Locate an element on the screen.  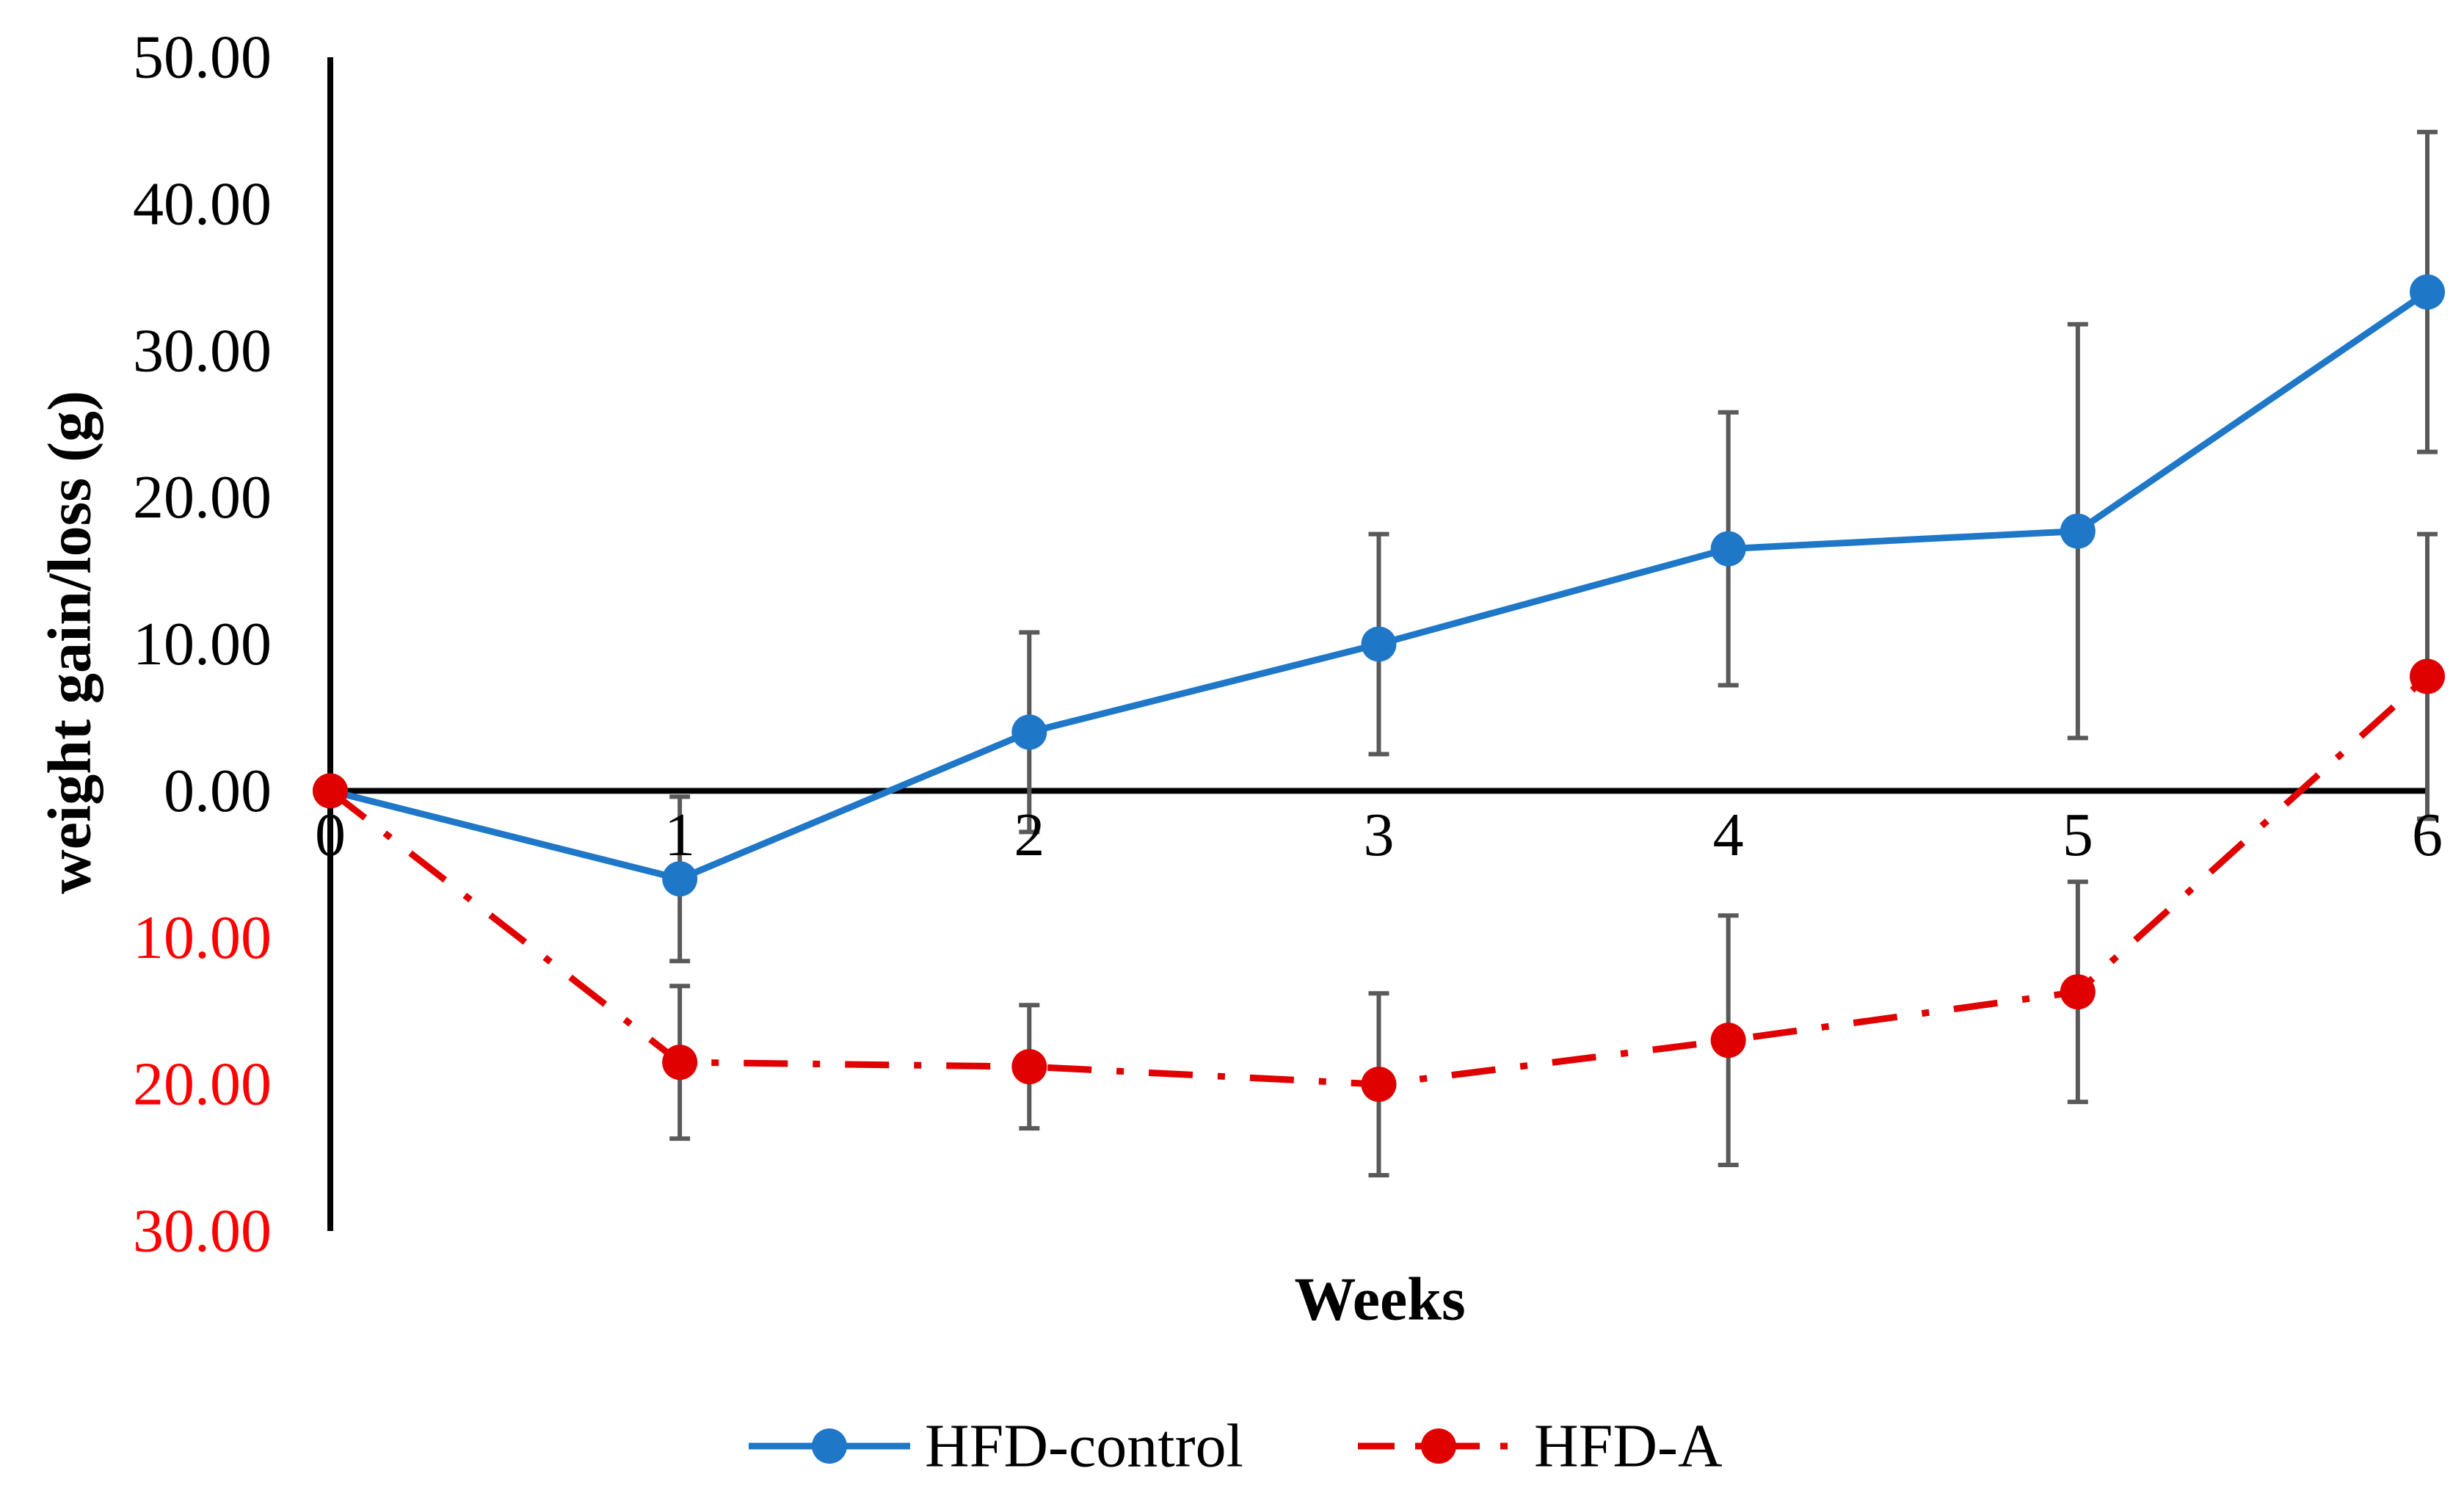
legend: HFD-control HFD-A is located at coordinates (1236, 1446).